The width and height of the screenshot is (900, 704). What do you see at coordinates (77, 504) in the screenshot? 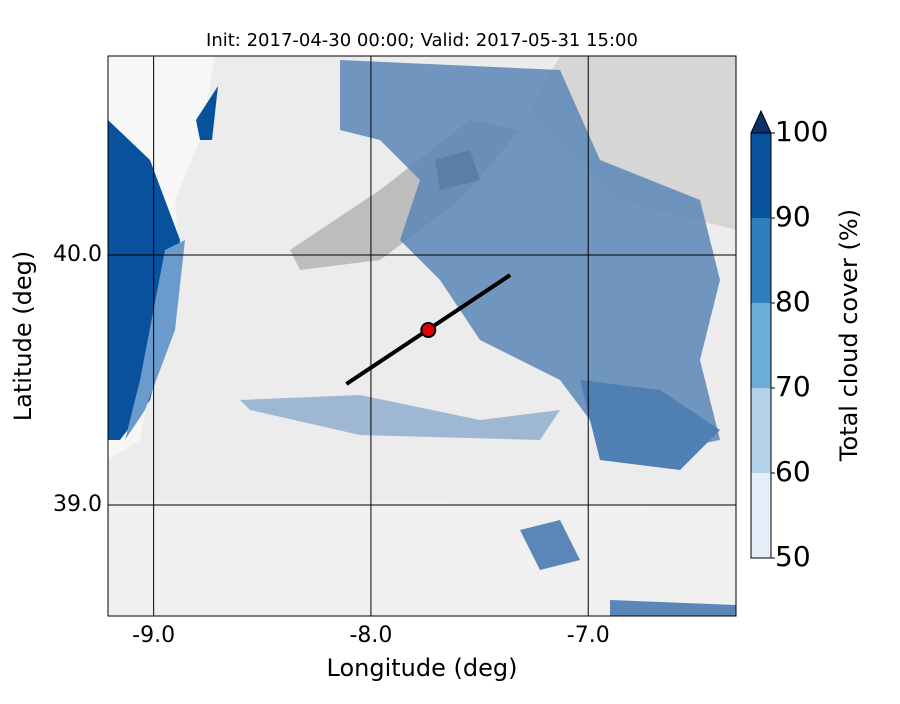
I see `y-tick-label: 39.0` at bounding box center [77, 504].